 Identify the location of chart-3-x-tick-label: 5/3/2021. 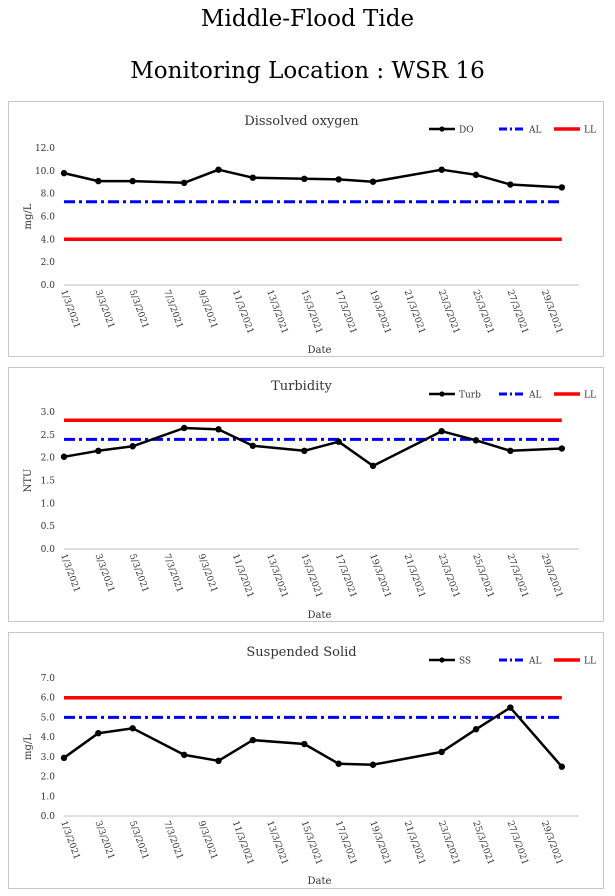
(138, 840).